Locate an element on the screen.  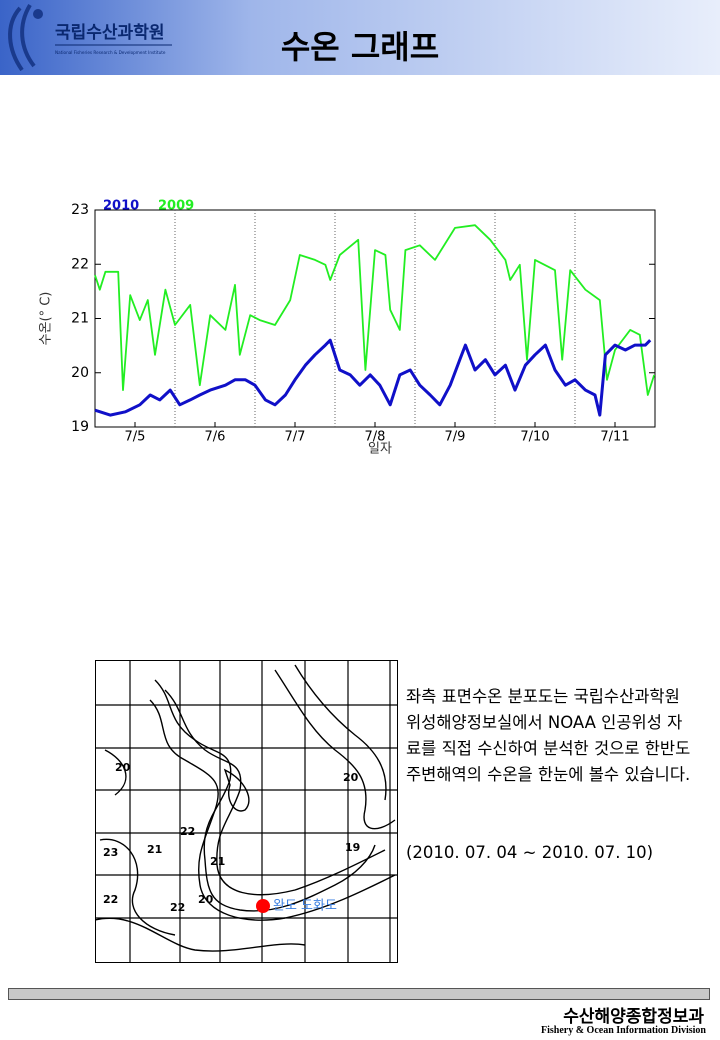
header-band is located at coordinates (360, 37).